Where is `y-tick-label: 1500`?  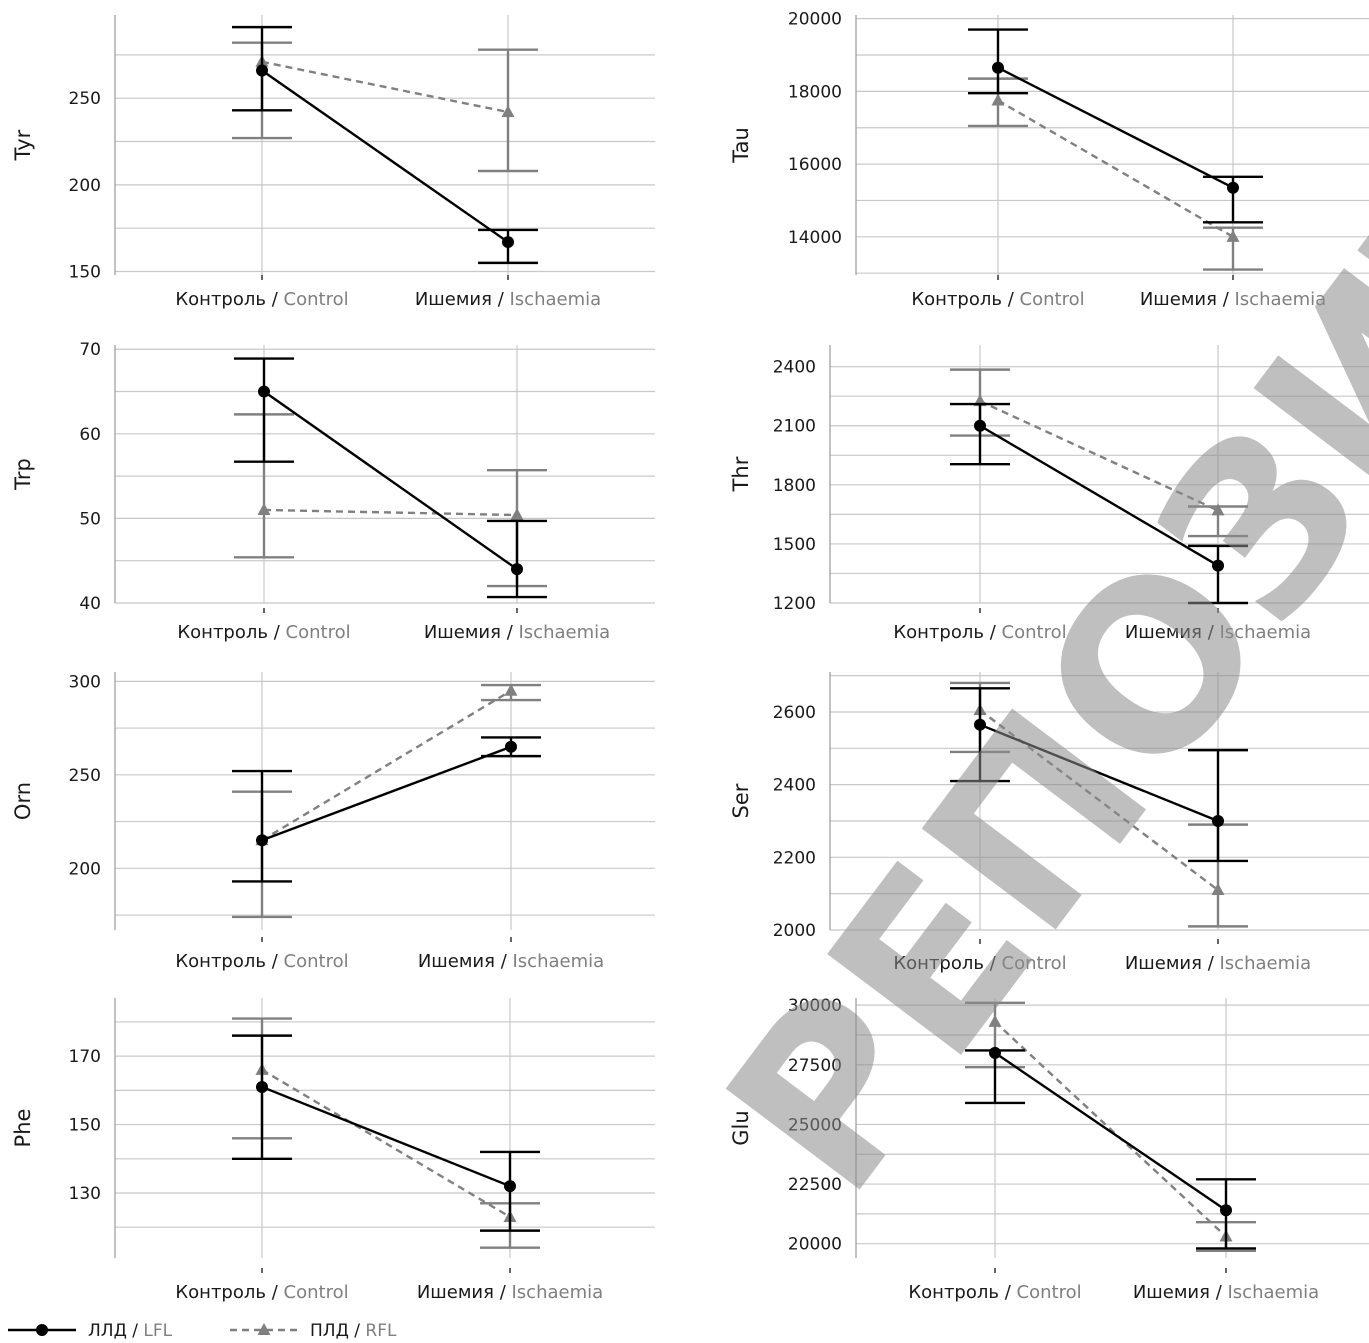
y-tick-label: 1500 is located at coordinates (794, 545).